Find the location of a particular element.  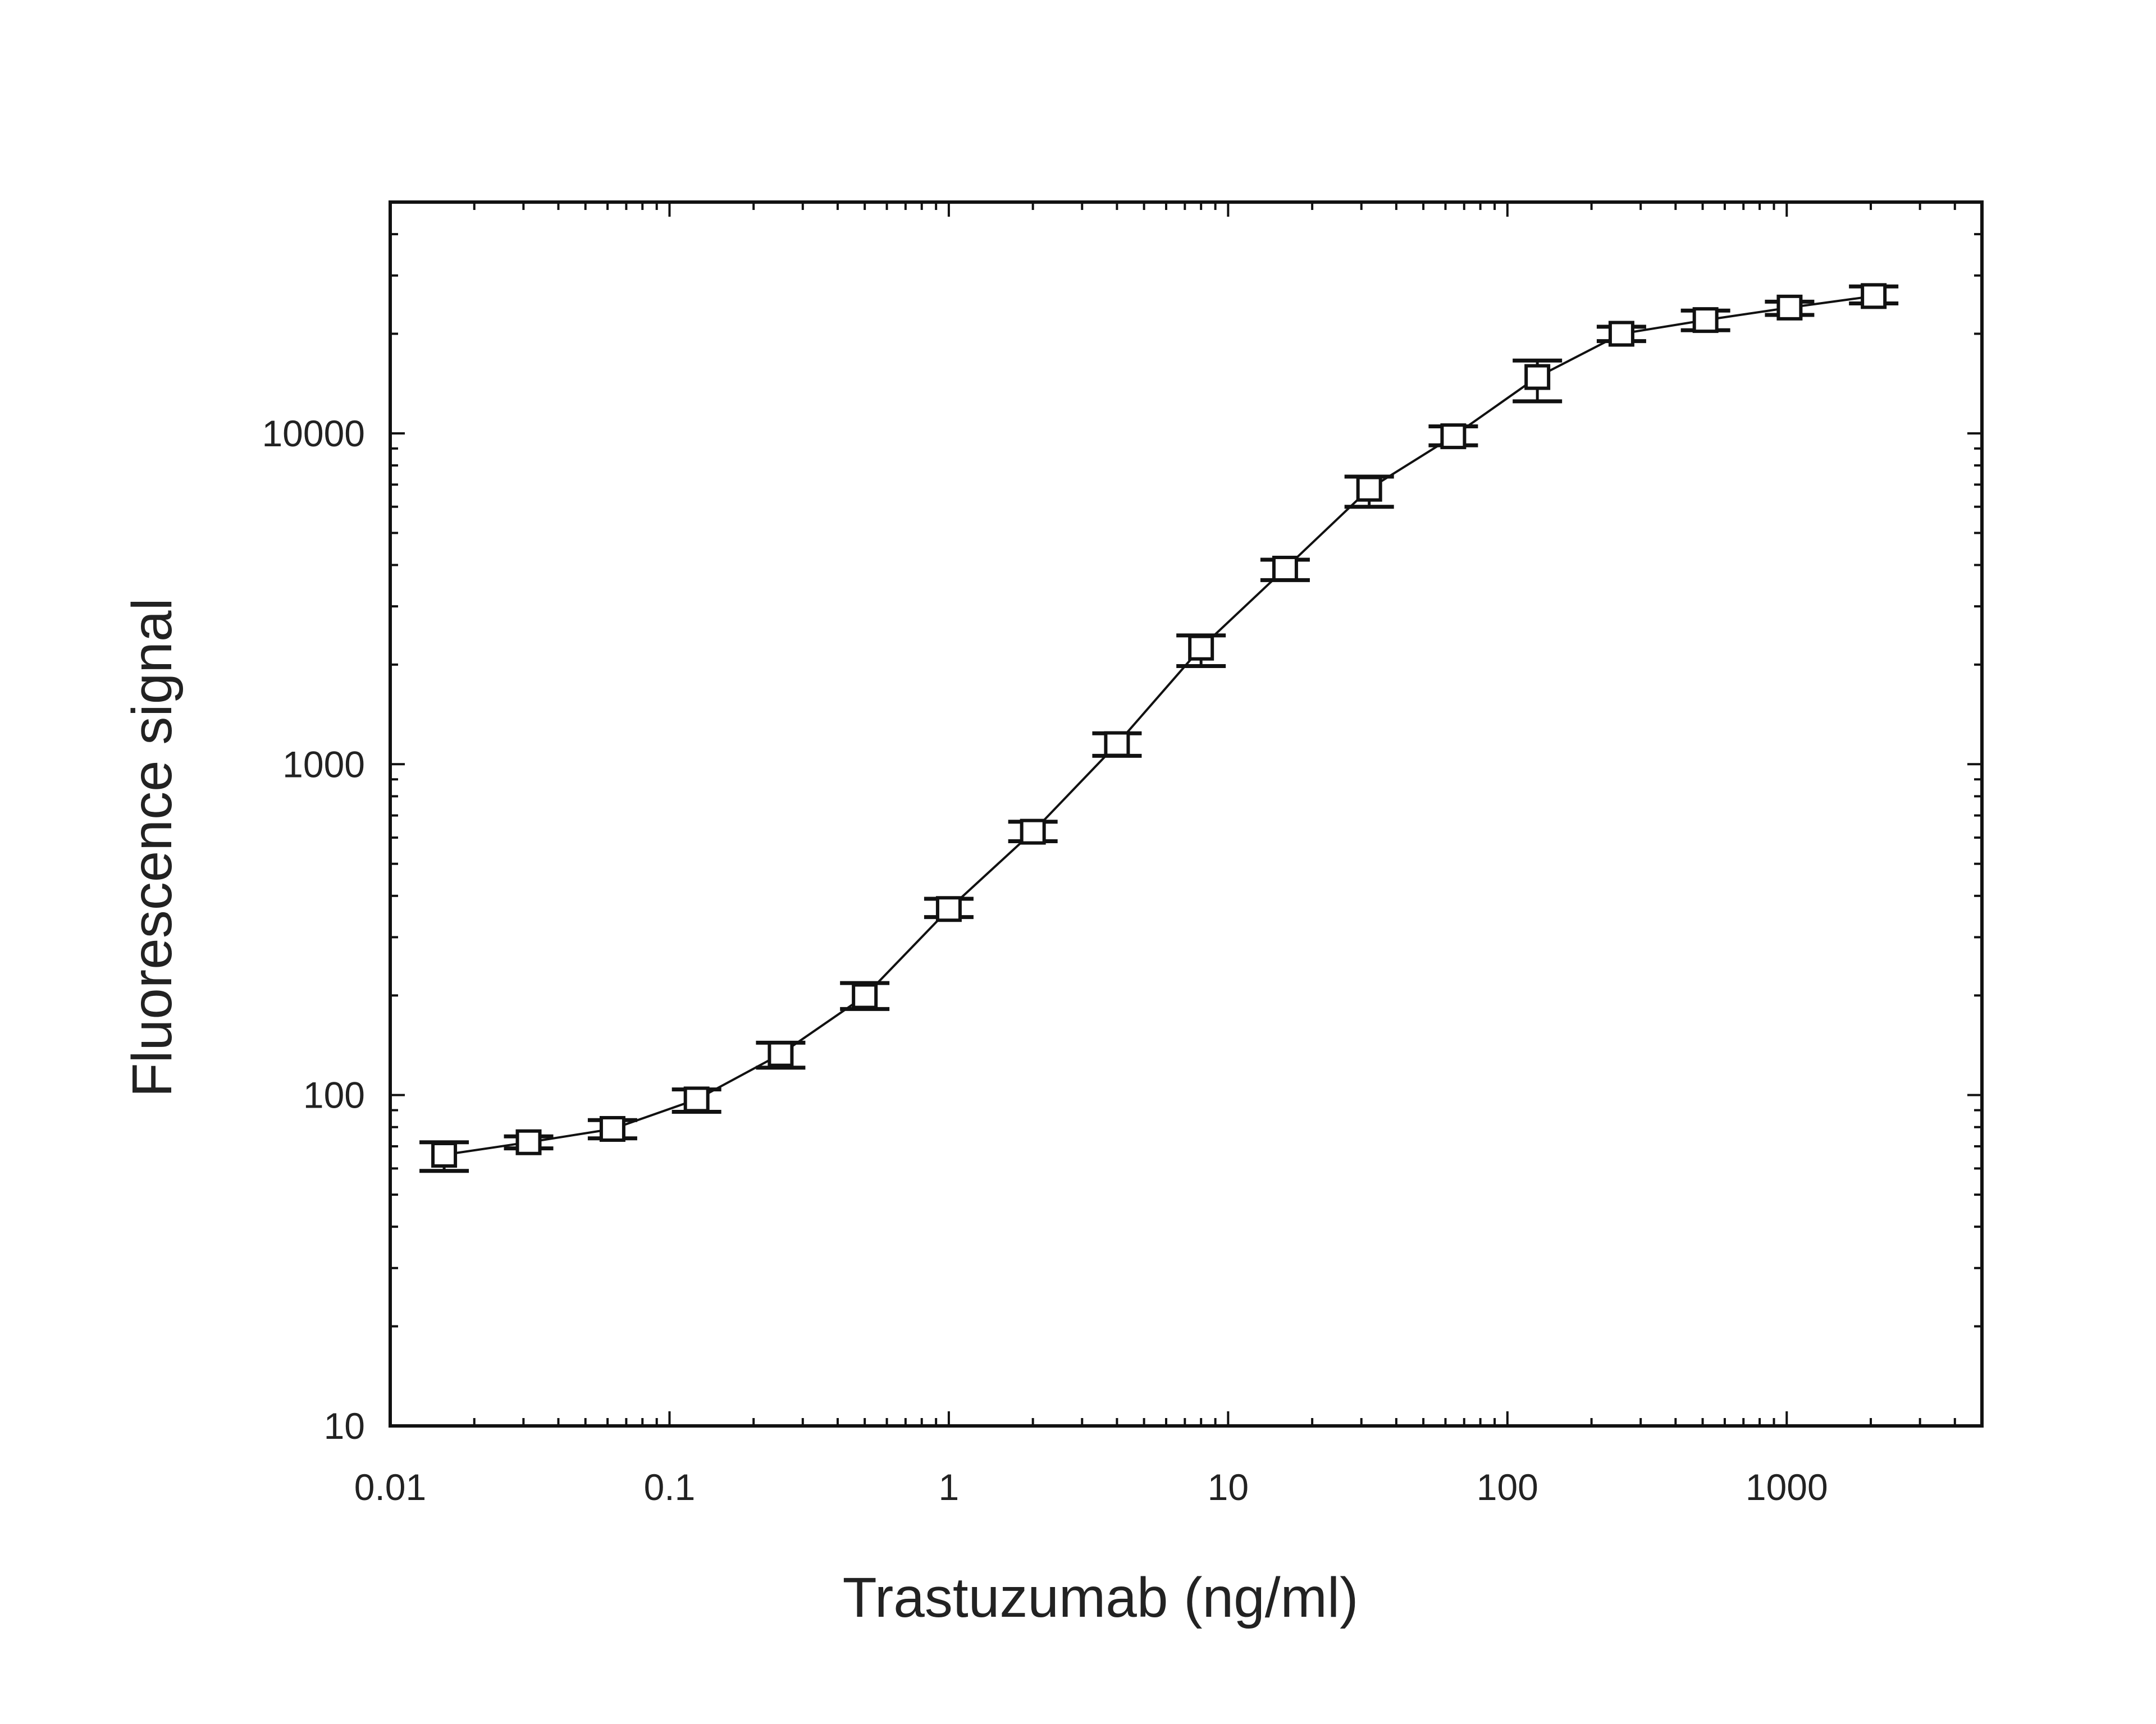

x-tick-label: 100 is located at coordinates (1507, 1487).